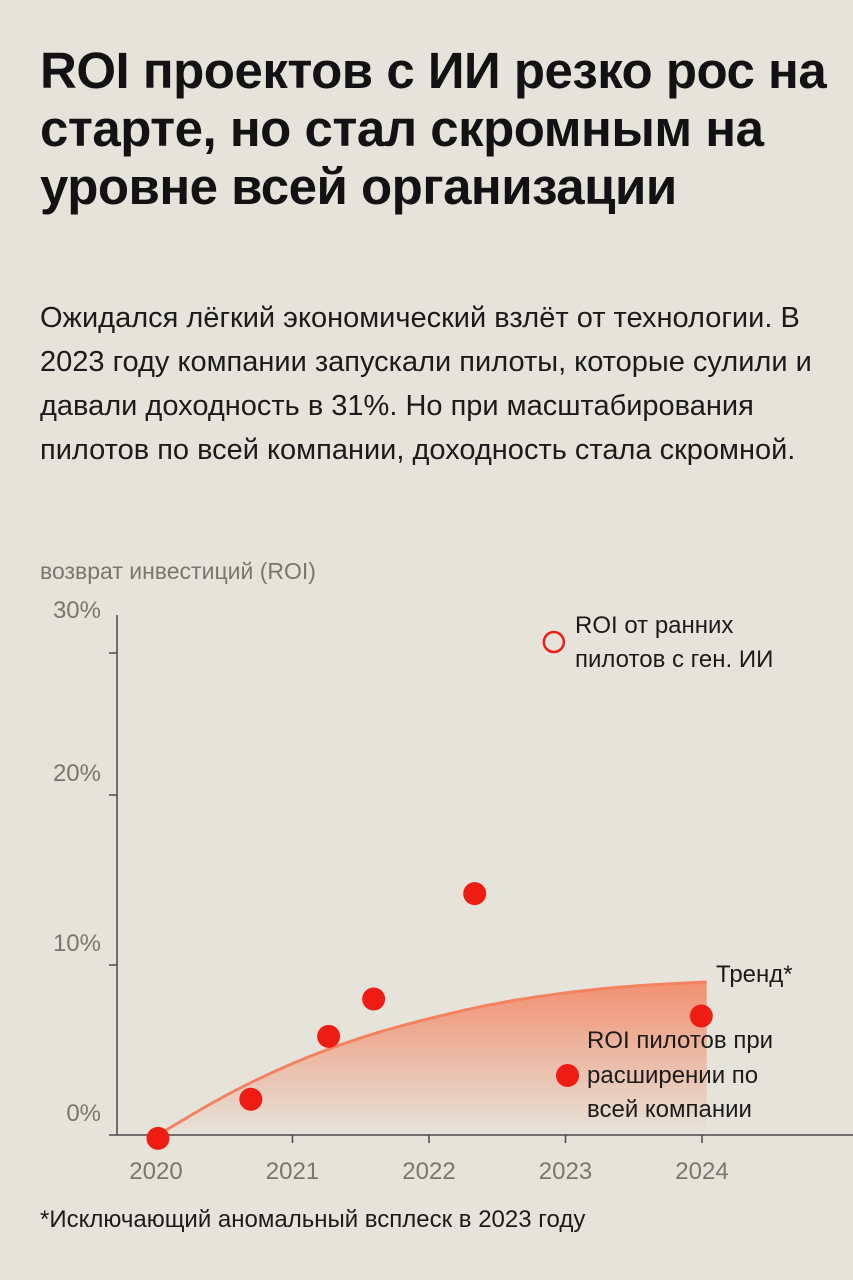 This screenshot has width=853, height=1280. What do you see at coordinates (654, 625) in the screenshot?
I see `annotation-early-pilots-line1: ROI от ранних` at bounding box center [654, 625].